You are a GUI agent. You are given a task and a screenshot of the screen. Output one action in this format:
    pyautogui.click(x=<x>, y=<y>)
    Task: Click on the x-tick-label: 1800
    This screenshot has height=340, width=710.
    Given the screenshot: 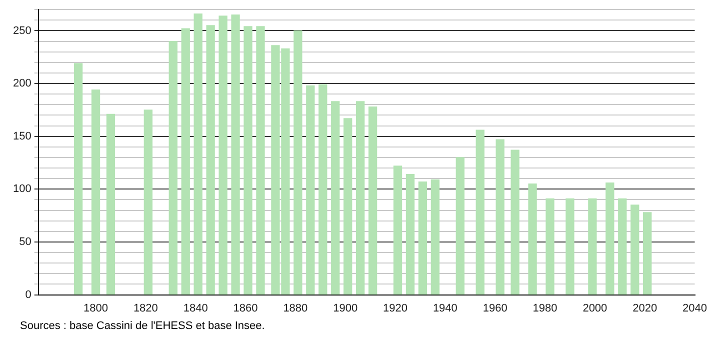 What is the action you would take?
    pyautogui.click(x=96, y=308)
    